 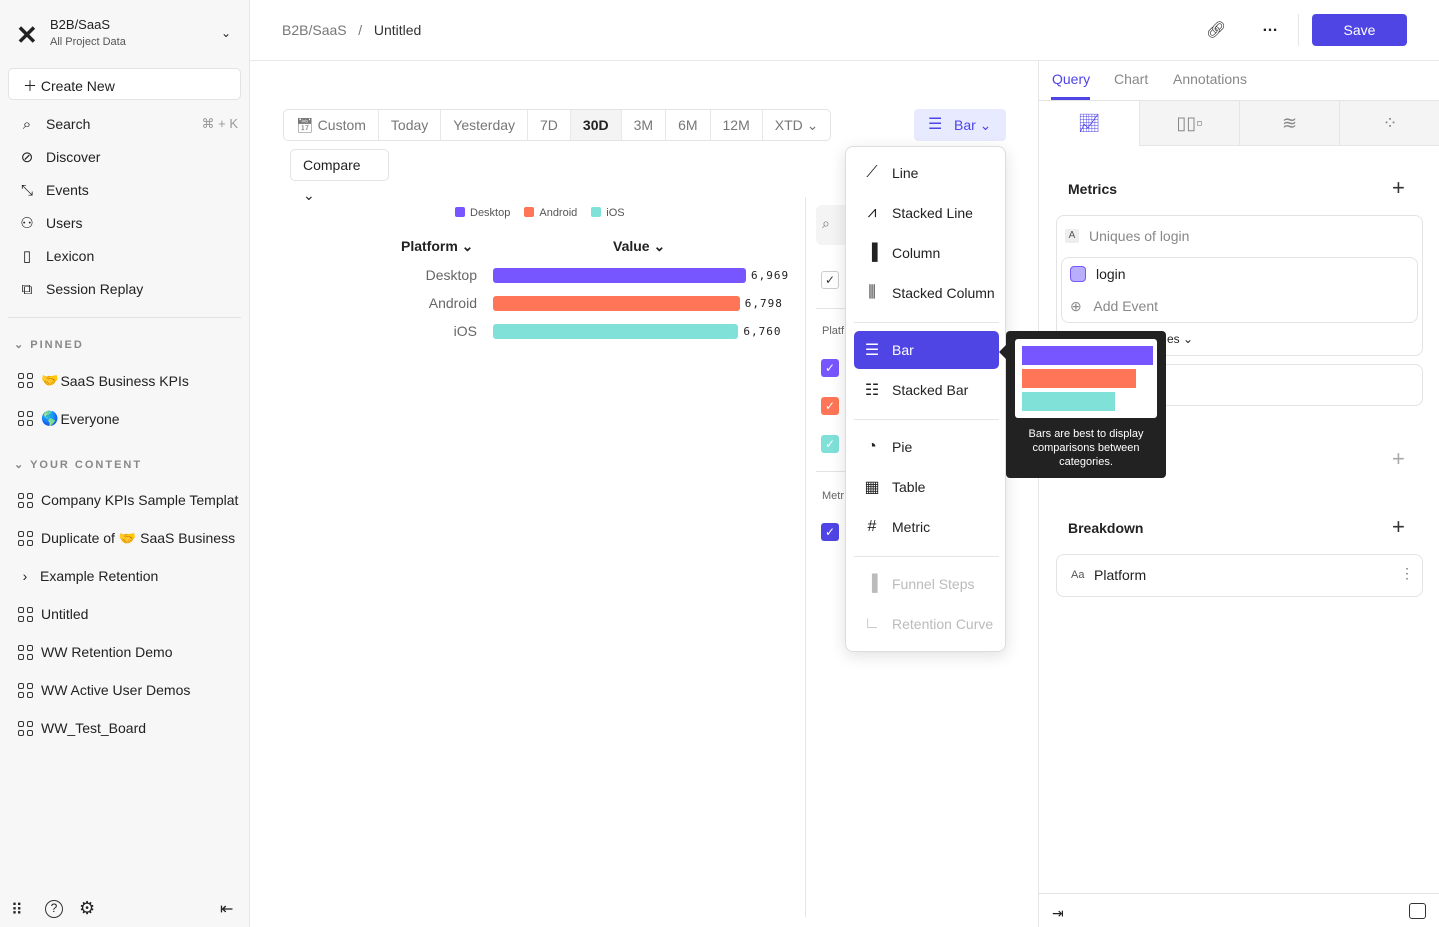 What do you see at coordinates (129, 418) in the screenshot?
I see `pinned-board: 🌎 Everyone` at bounding box center [129, 418].